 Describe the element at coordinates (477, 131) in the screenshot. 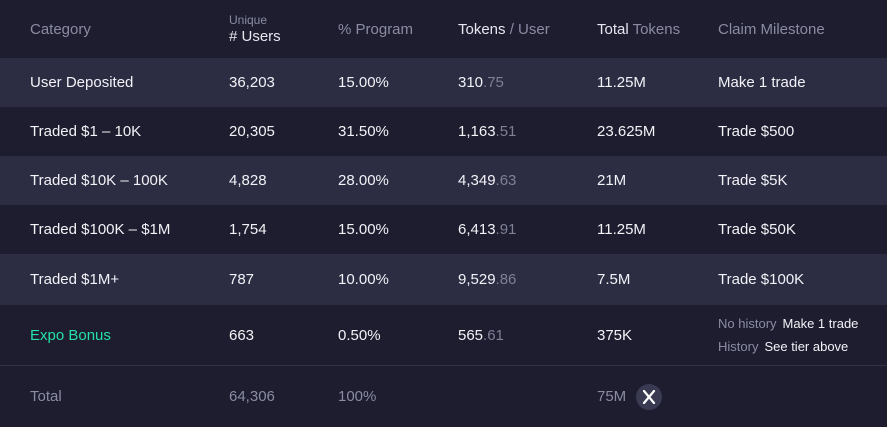

I see `tokens-int: 1,163` at that location.